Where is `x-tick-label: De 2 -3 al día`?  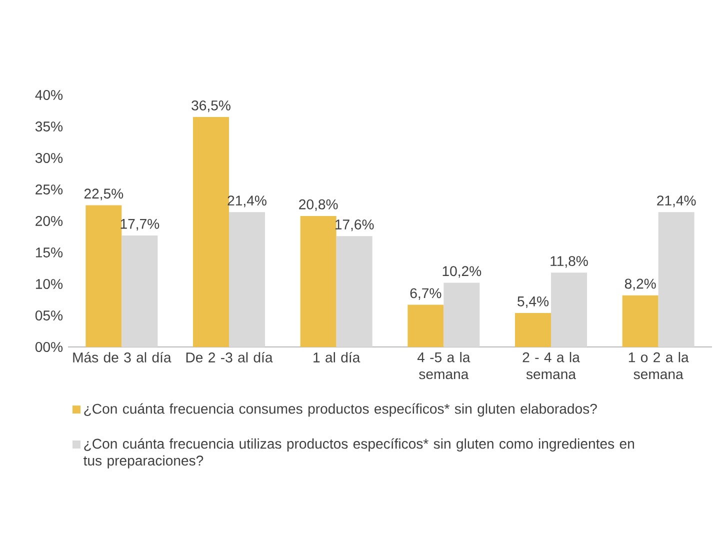
x-tick-label: De 2 -3 al día is located at coordinates (229, 357).